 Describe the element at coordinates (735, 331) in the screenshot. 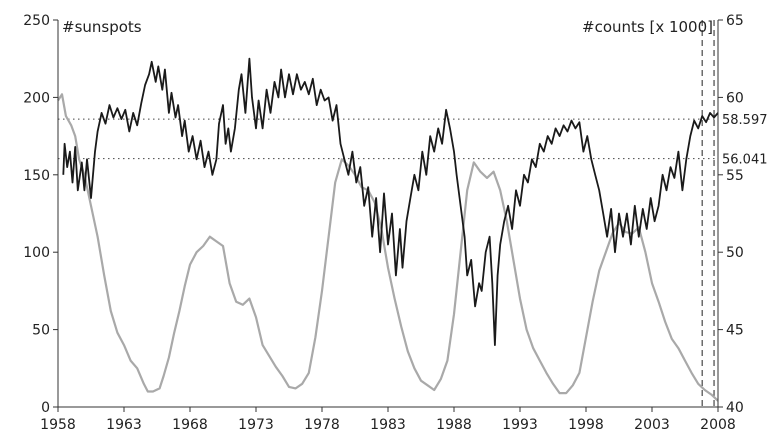

I see `right-tick-label: 45` at that location.